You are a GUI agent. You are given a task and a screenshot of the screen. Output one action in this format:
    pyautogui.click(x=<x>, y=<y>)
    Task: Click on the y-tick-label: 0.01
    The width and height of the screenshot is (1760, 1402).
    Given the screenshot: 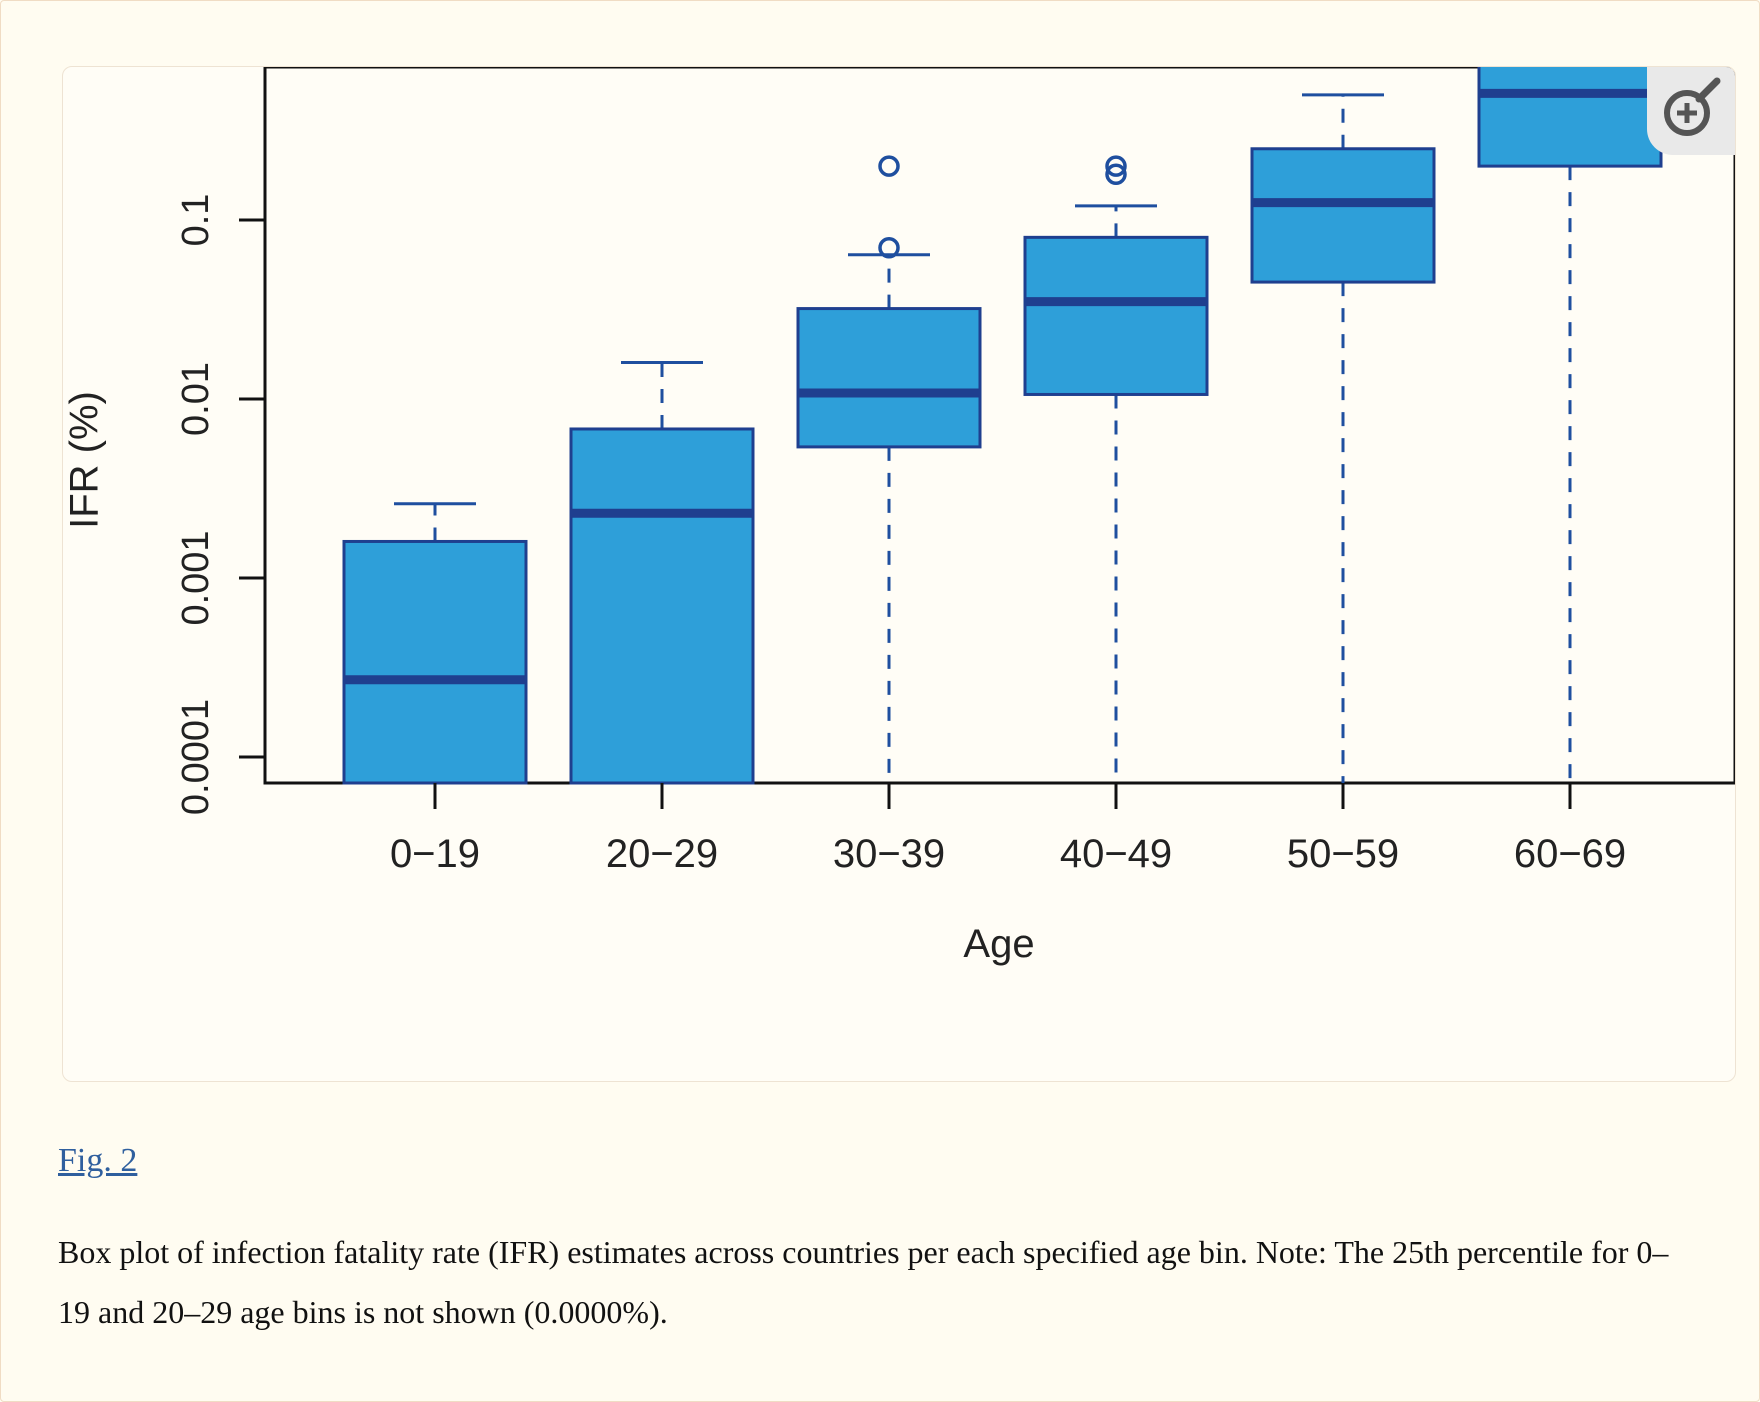 What is the action you would take?
    pyautogui.click(x=196, y=399)
    